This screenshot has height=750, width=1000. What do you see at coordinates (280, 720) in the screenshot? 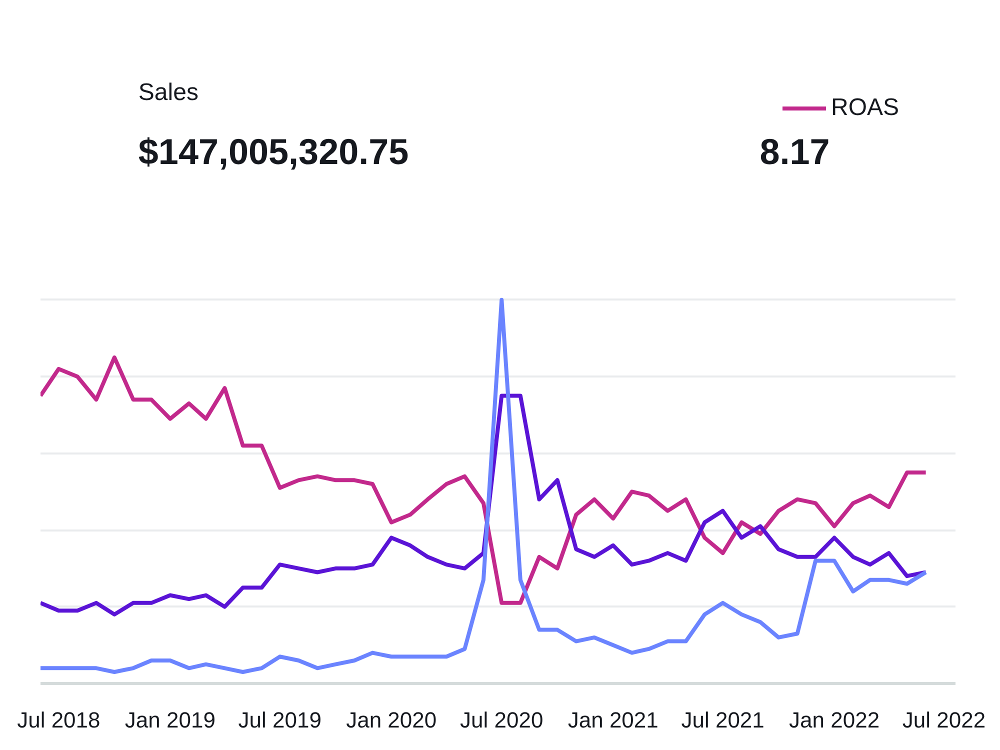
I see `x-tick-label: Jul 2019` at bounding box center [280, 720].